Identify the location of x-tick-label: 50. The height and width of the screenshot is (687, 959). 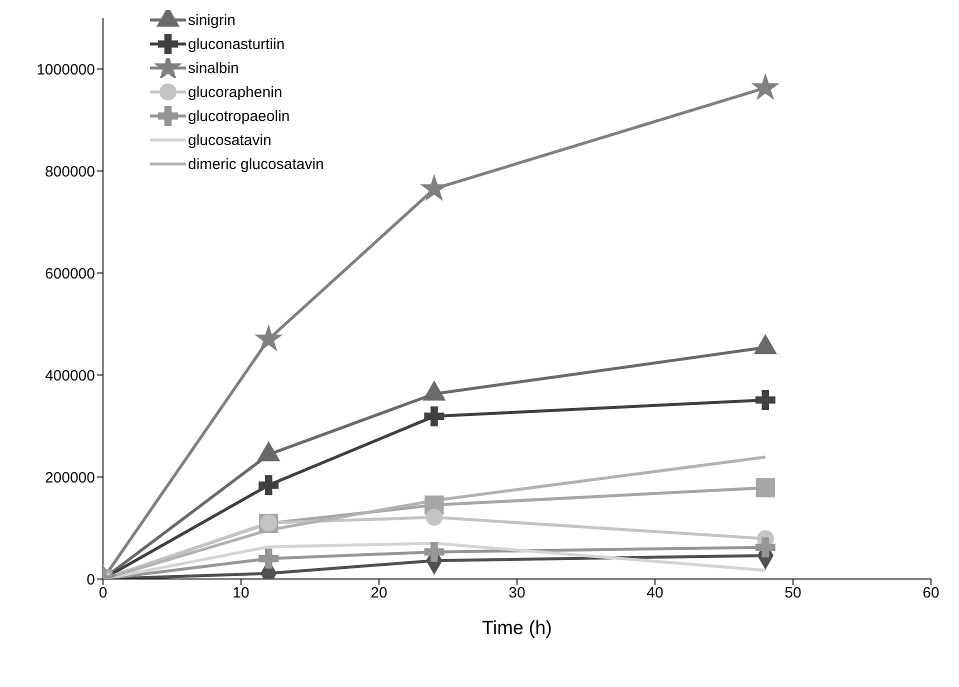
(793, 593).